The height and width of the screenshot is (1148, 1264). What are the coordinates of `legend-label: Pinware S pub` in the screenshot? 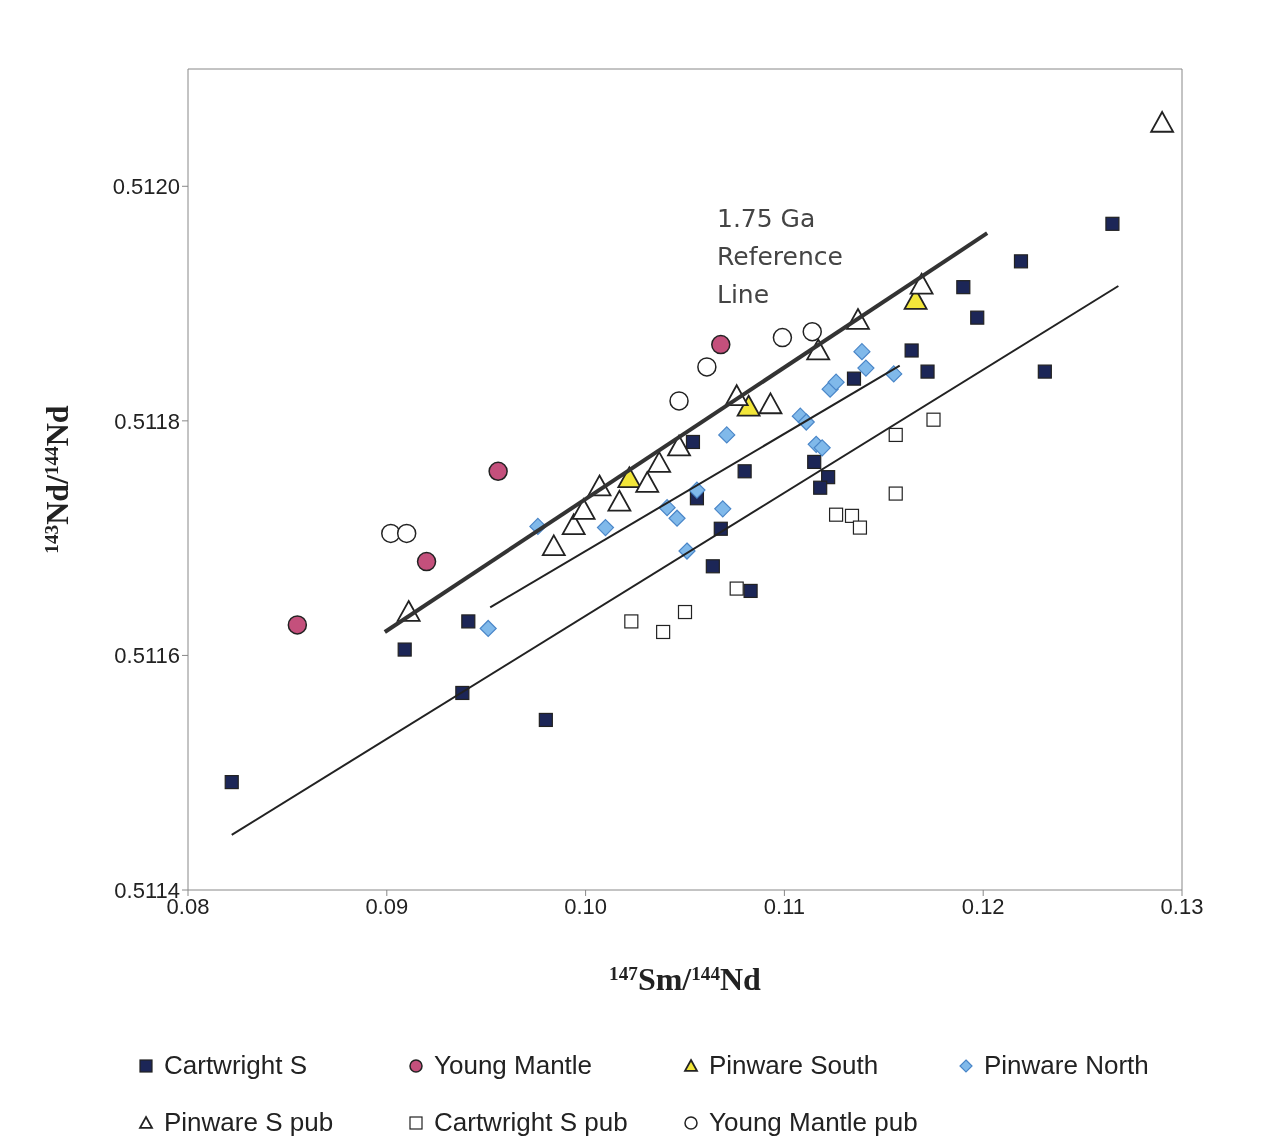 It's located at (249, 1122).